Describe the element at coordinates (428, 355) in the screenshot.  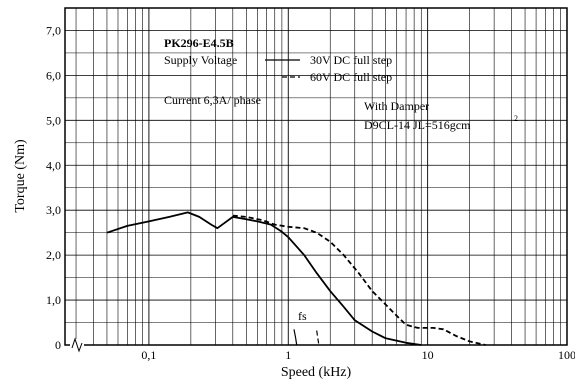
I see `x-tick-label: 10` at that location.